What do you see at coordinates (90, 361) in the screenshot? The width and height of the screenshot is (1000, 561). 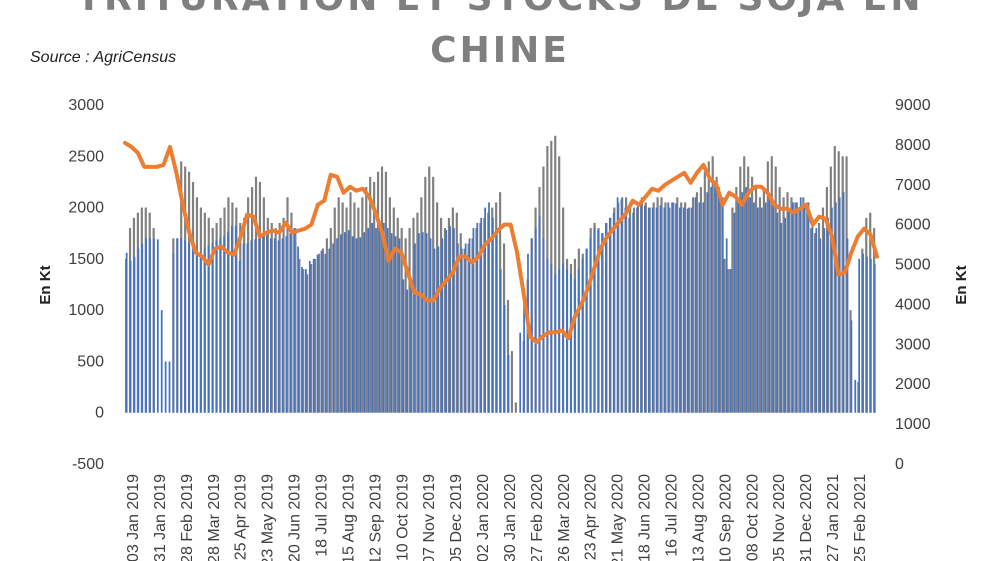 I see `left-tick-label: 500` at bounding box center [90, 361].